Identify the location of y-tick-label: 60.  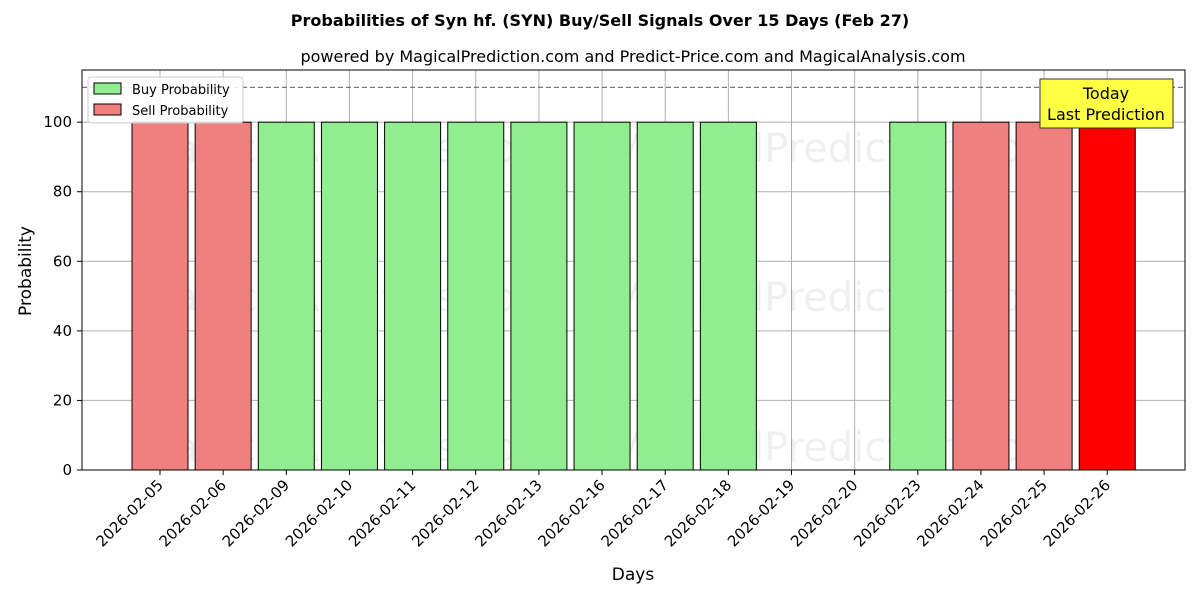
(62, 261).